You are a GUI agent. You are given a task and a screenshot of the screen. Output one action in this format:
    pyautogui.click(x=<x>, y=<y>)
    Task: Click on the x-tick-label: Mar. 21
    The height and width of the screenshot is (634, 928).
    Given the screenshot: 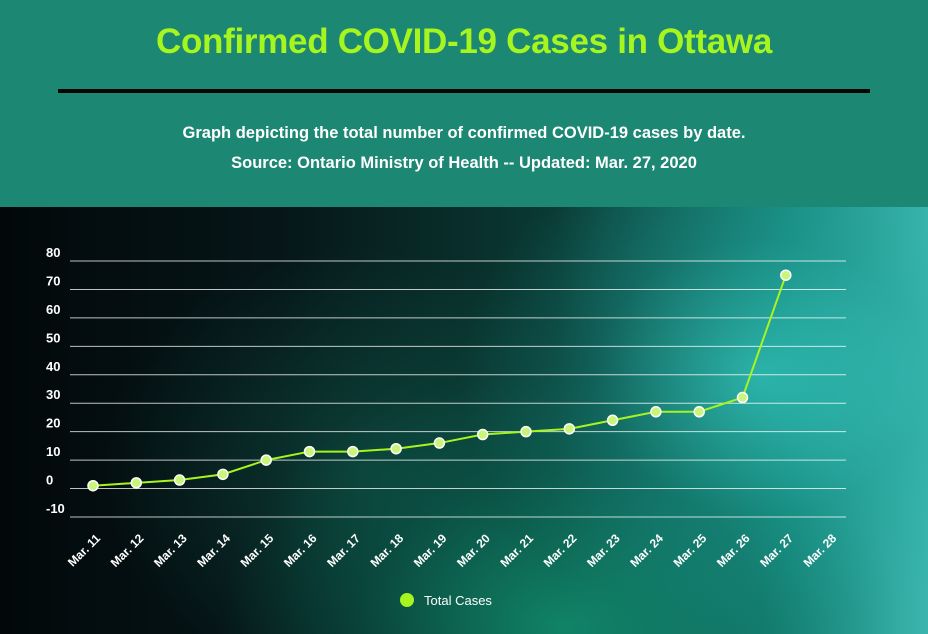 What is the action you would take?
    pyautogui.click(x=516, y=550)
    